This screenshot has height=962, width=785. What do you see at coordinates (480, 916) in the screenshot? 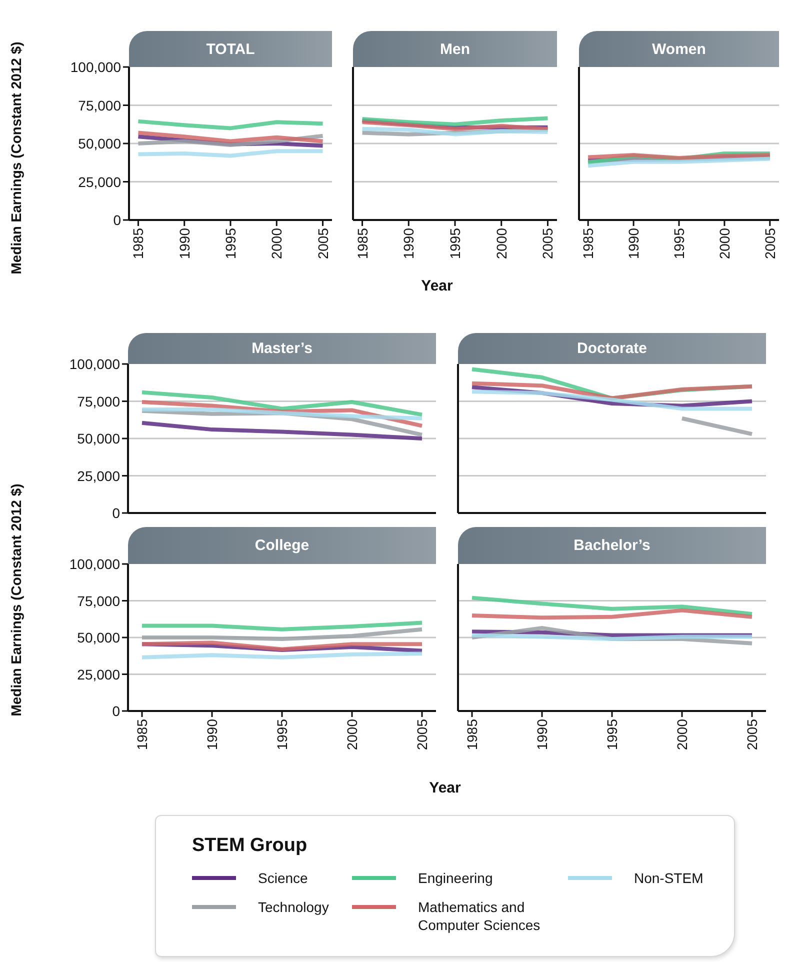
I see `legend-label: Mathematics and Computer Sciences` at bounding box center [480, 916].